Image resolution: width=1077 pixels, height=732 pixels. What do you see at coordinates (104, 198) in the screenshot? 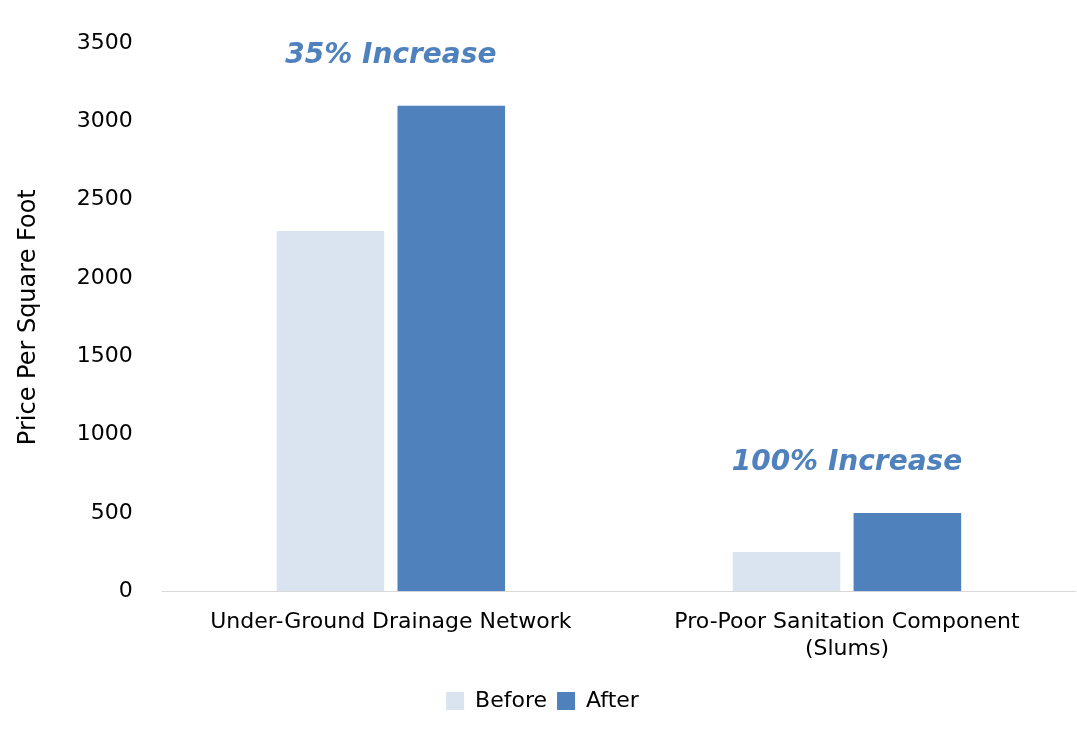
I see `y-tick-label: 2500` at bounding box center [104, 198].